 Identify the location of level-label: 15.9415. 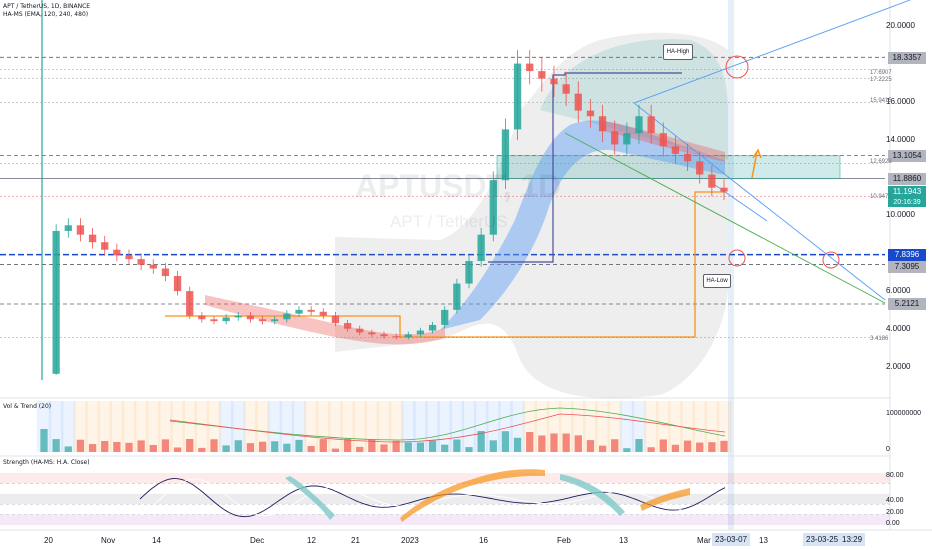
(881, 101).